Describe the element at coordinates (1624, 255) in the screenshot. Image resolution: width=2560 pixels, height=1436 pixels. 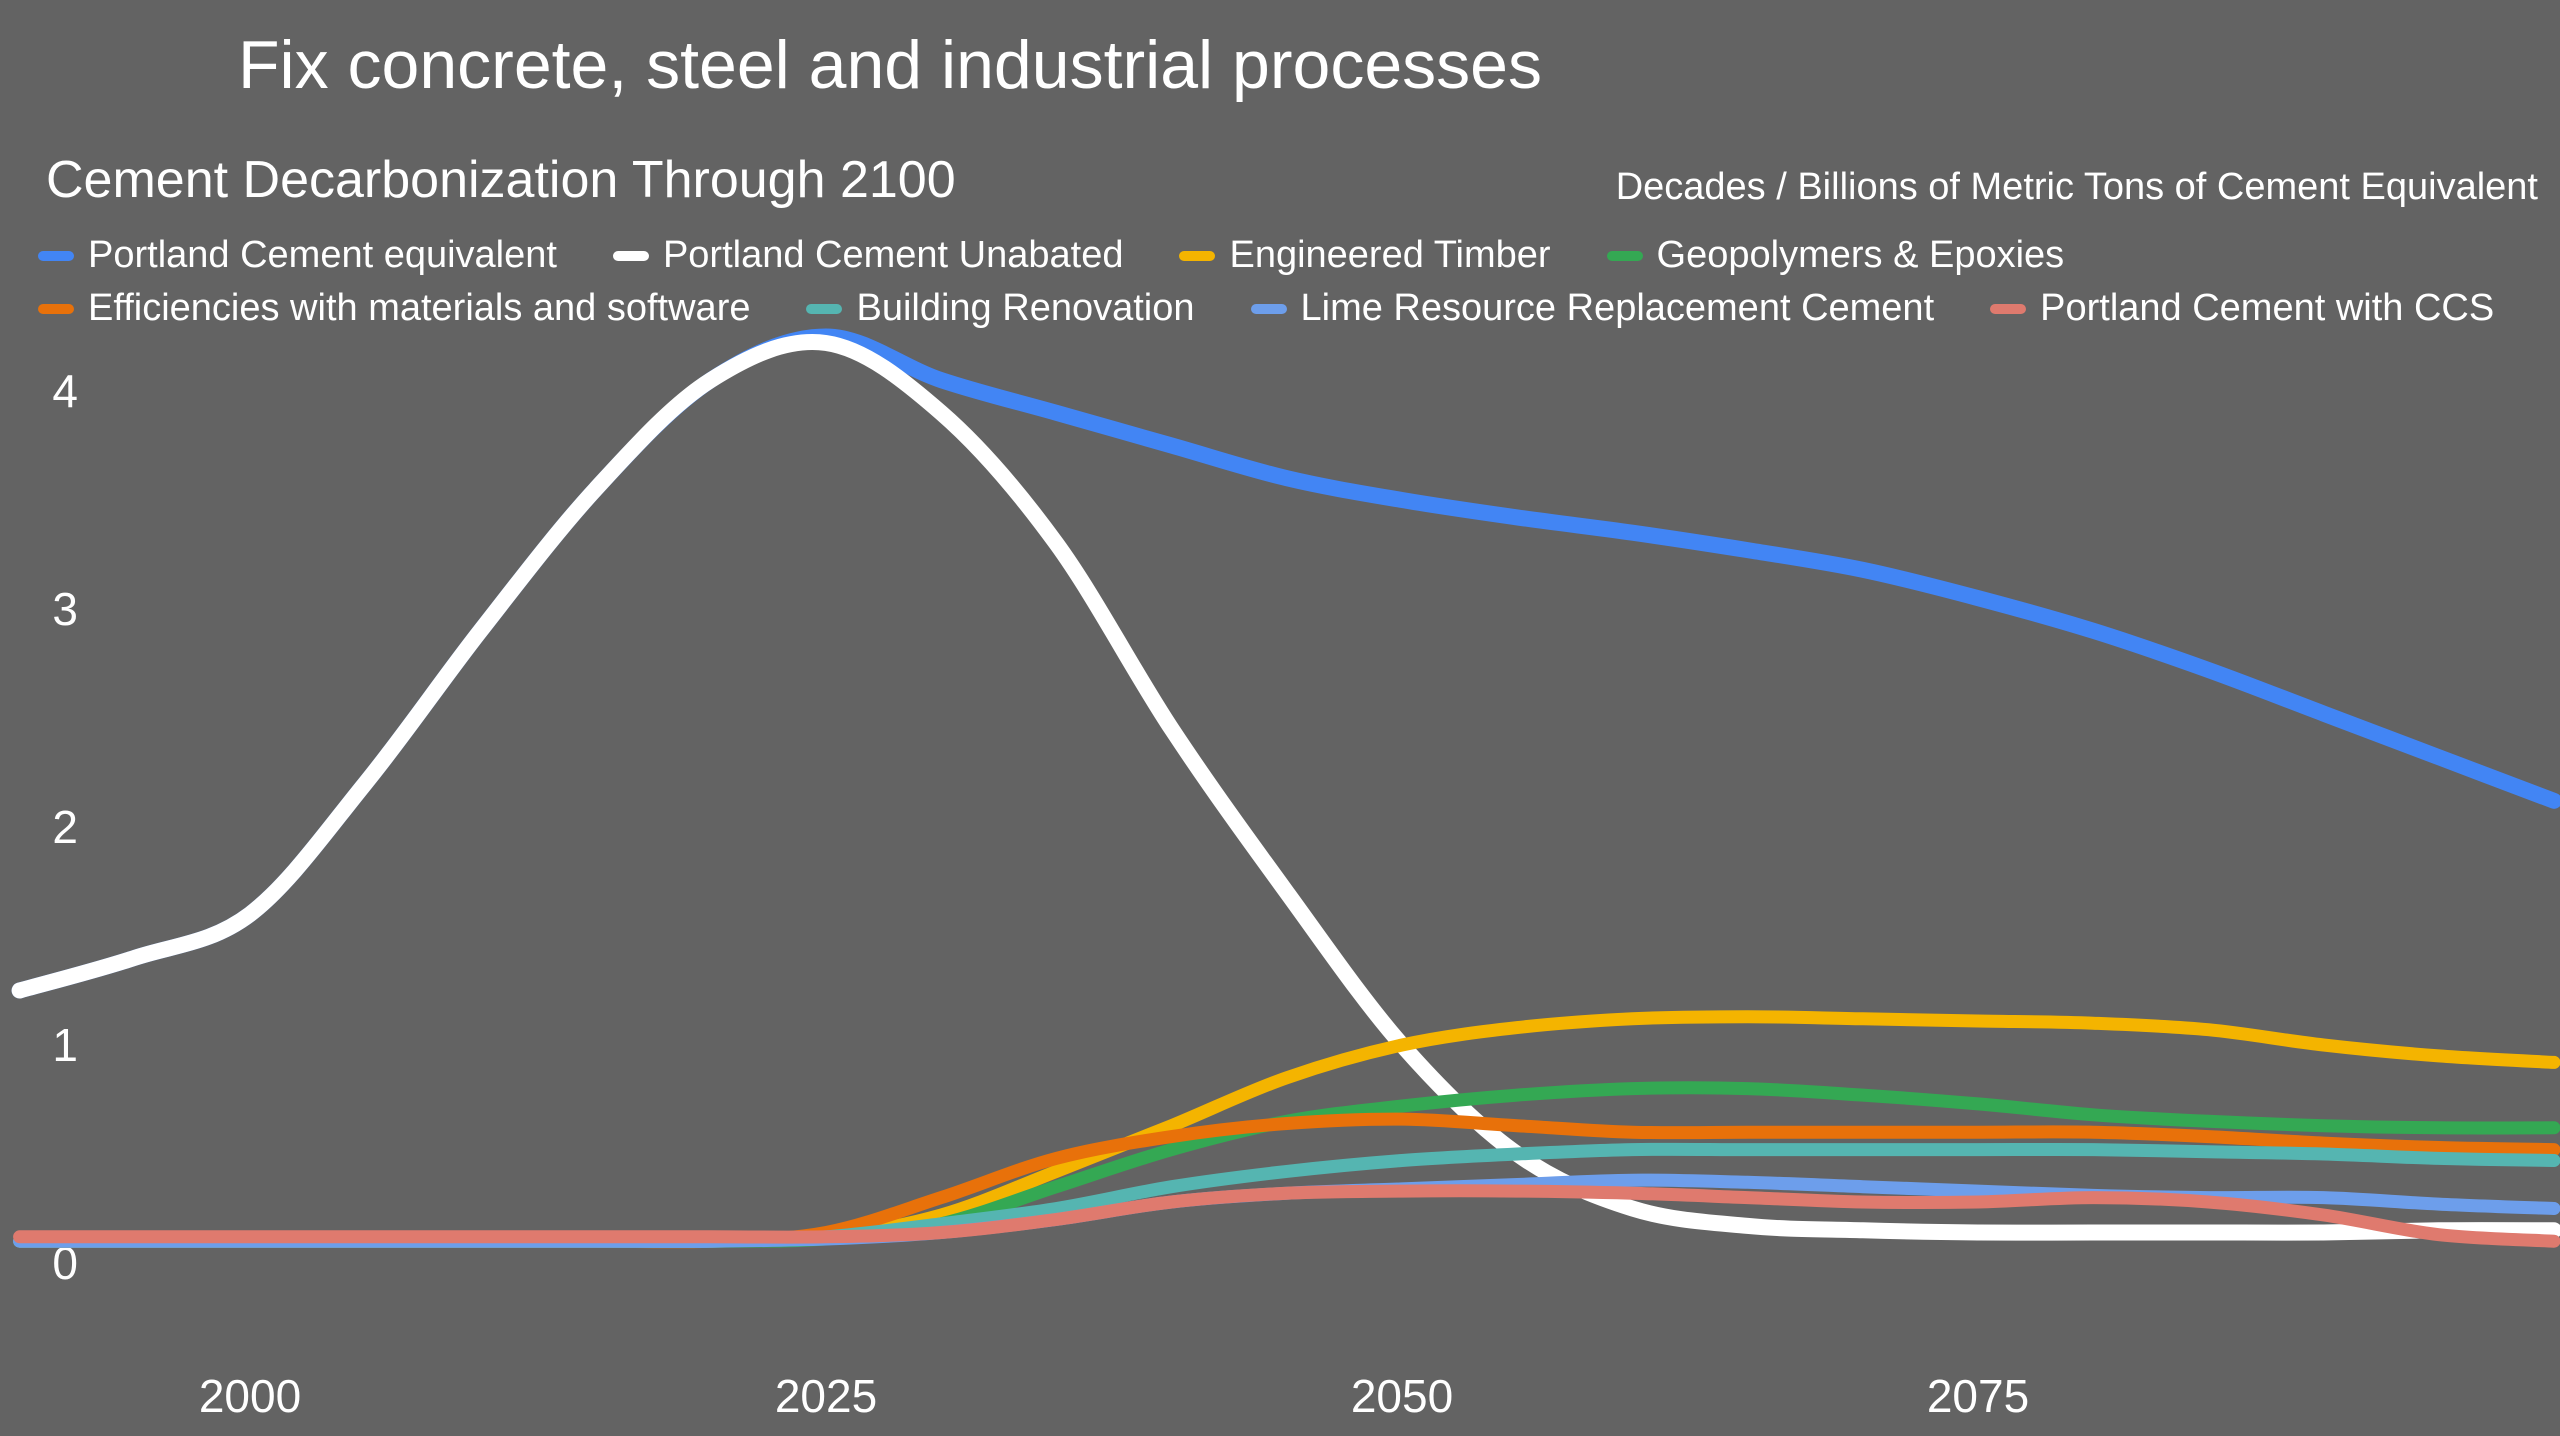
I see `legend-swatch-geopolymers-epoxies` at that location.